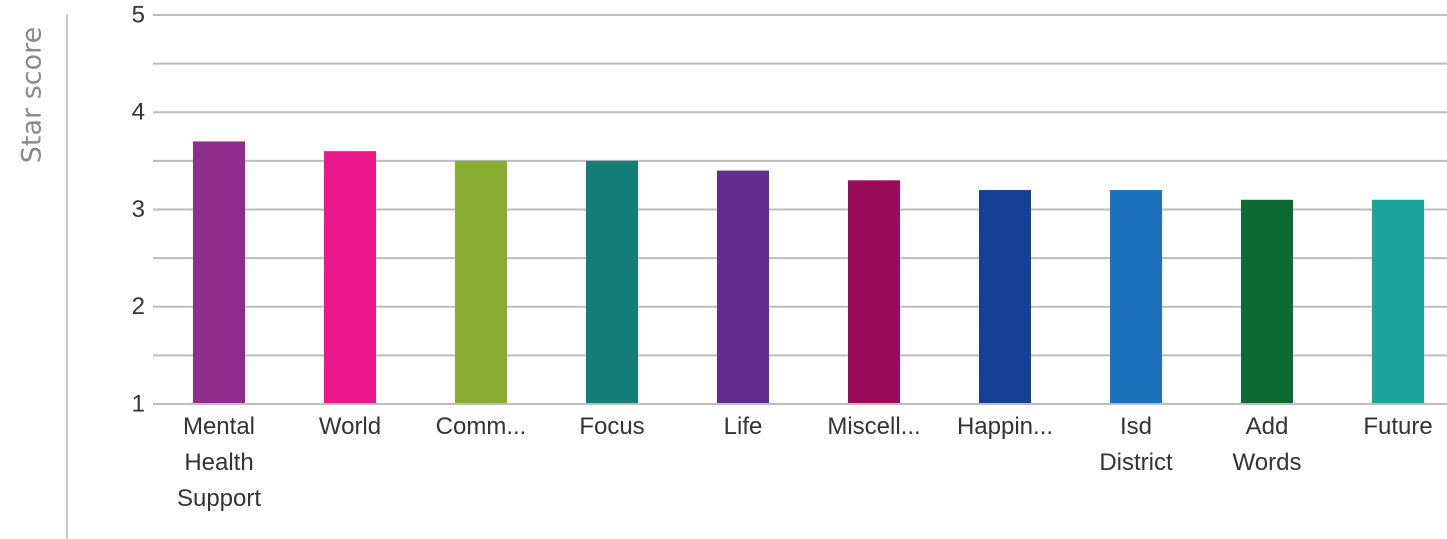 This screenshot has width=1447, height=539. Describe the element at coordinates (219, 462) in the screenshot. I see `x-tick-label: Mental Health Support` at that location.